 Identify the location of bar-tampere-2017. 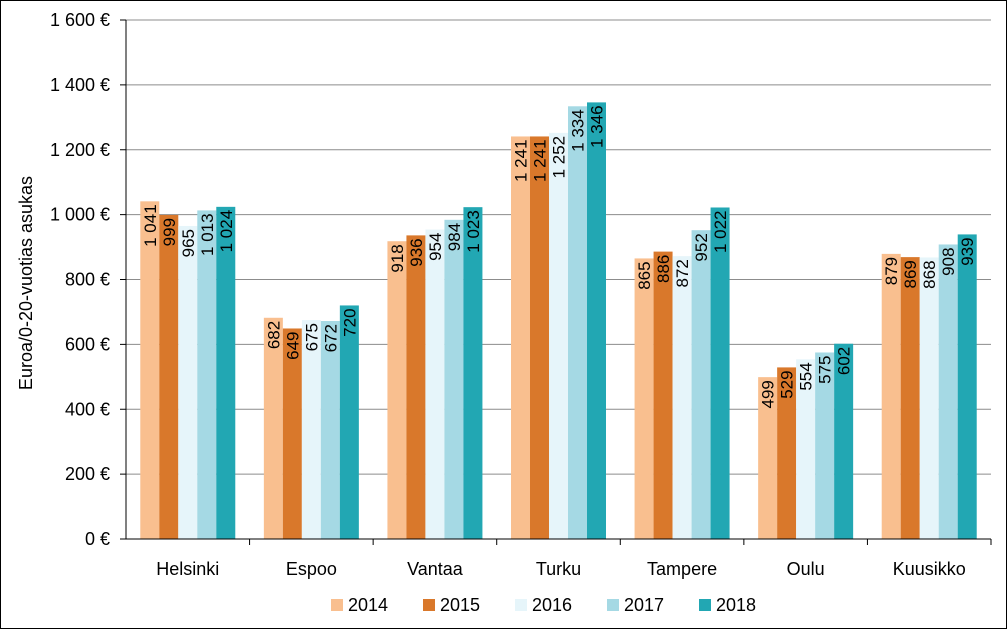
(701, 384).